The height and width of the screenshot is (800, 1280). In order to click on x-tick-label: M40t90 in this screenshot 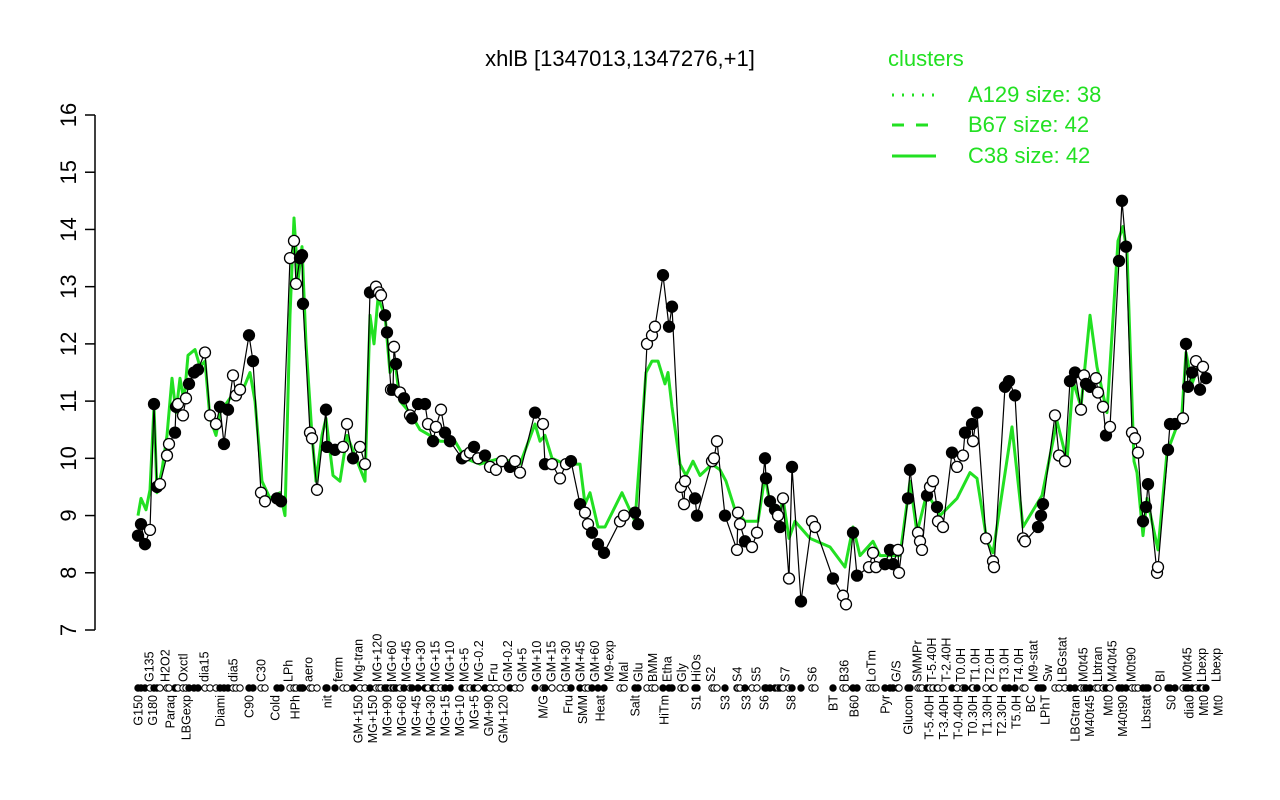, I will do `click(1123, 716)`.